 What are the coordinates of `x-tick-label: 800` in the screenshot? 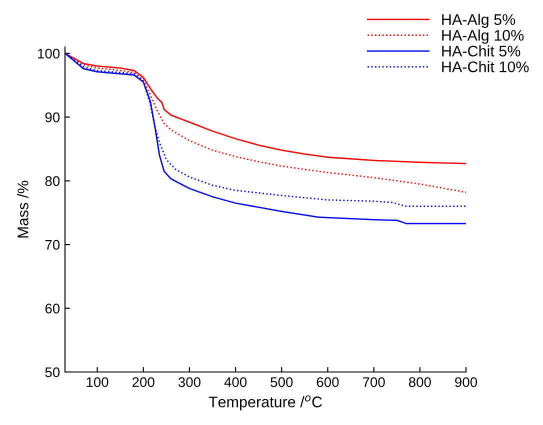 It's located at (419, 382).